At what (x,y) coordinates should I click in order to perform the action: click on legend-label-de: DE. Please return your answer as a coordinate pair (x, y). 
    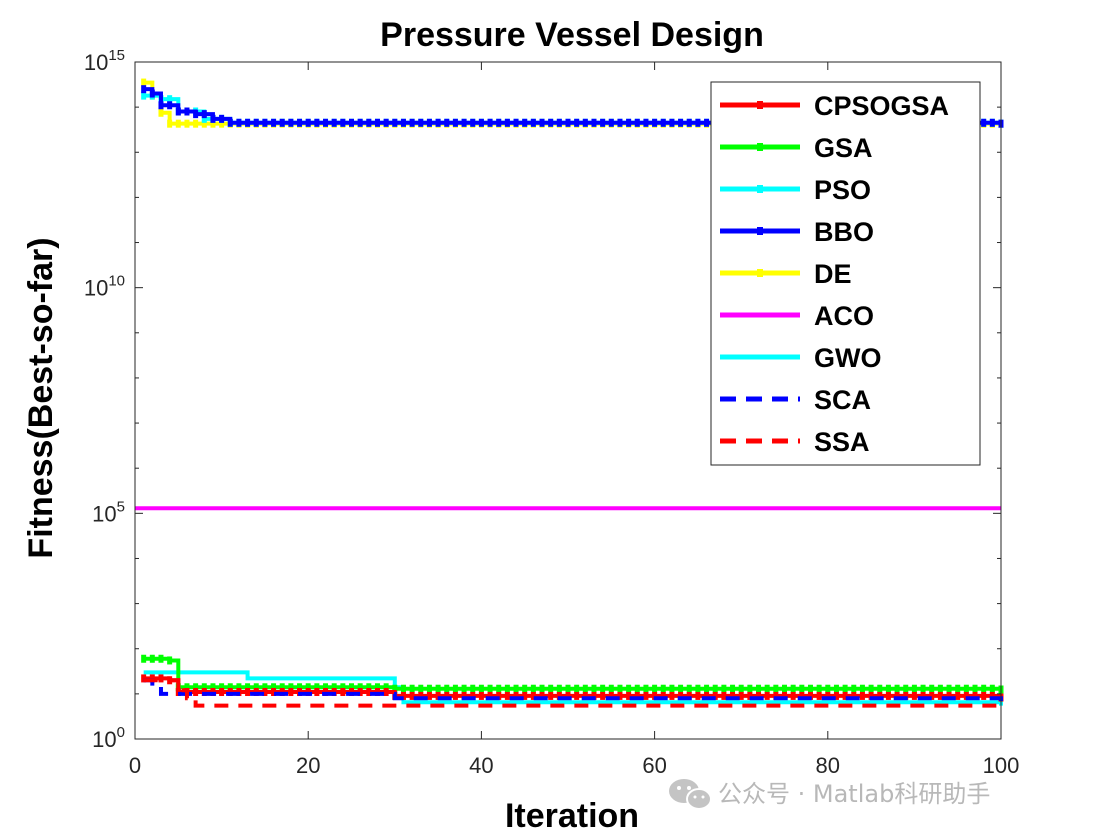
    Looking at the image, I should click on (833, 274).